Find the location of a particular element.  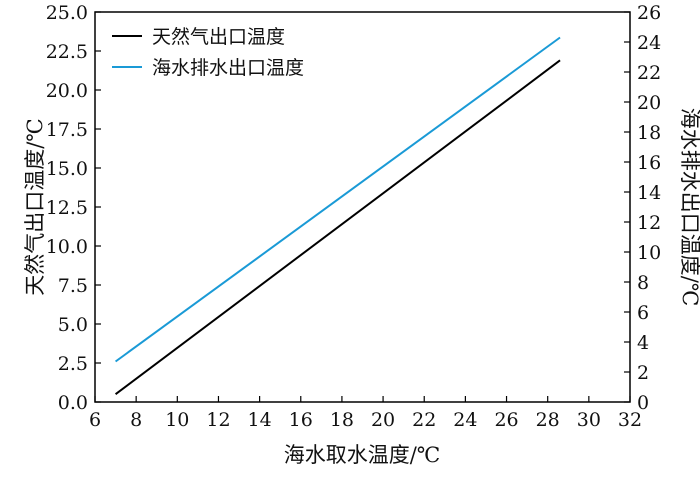

legend-label: 海水排水出口温度 is located at coordinates (228, 68).